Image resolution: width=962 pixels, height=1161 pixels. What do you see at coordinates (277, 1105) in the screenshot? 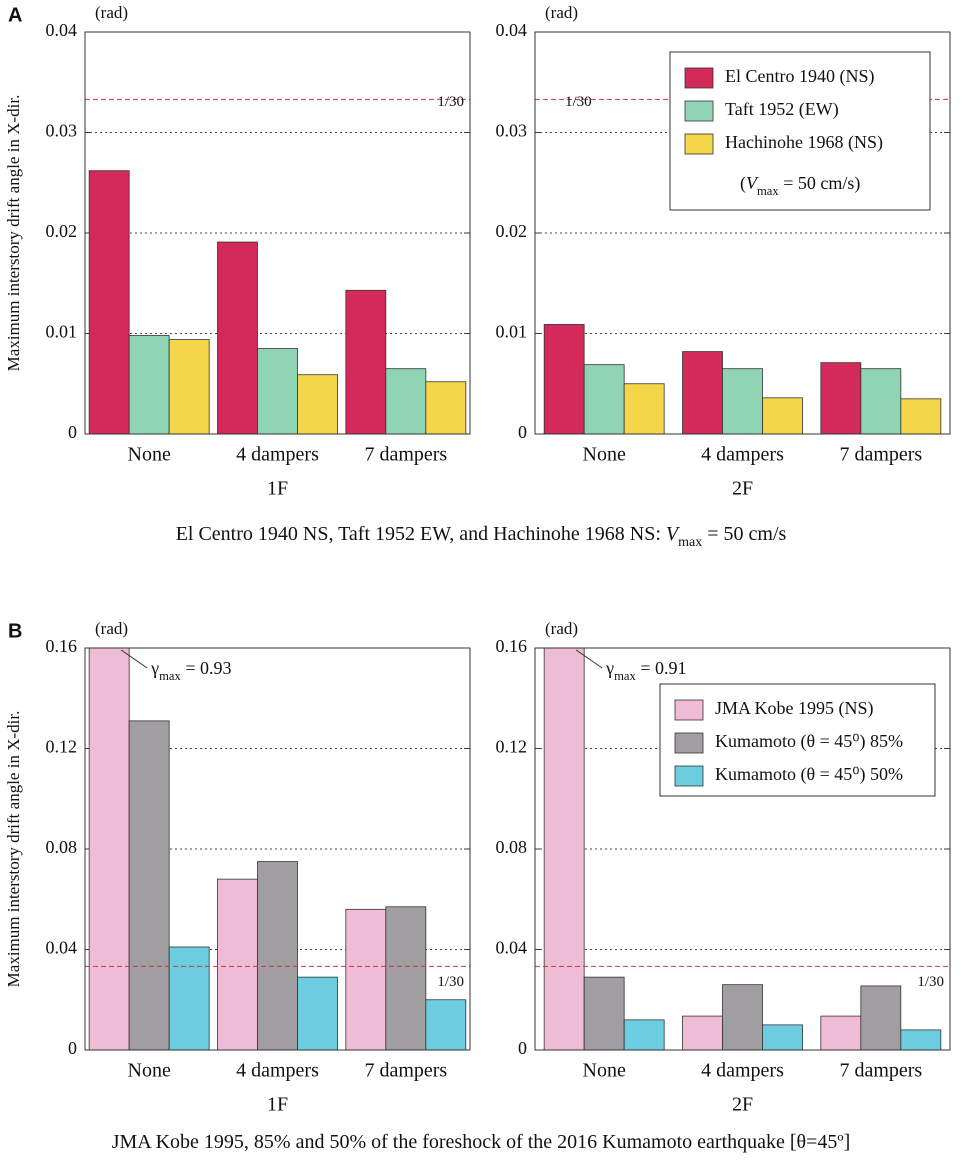
I see `x-axis-label: 1F` at bounding box center [277, 1105].